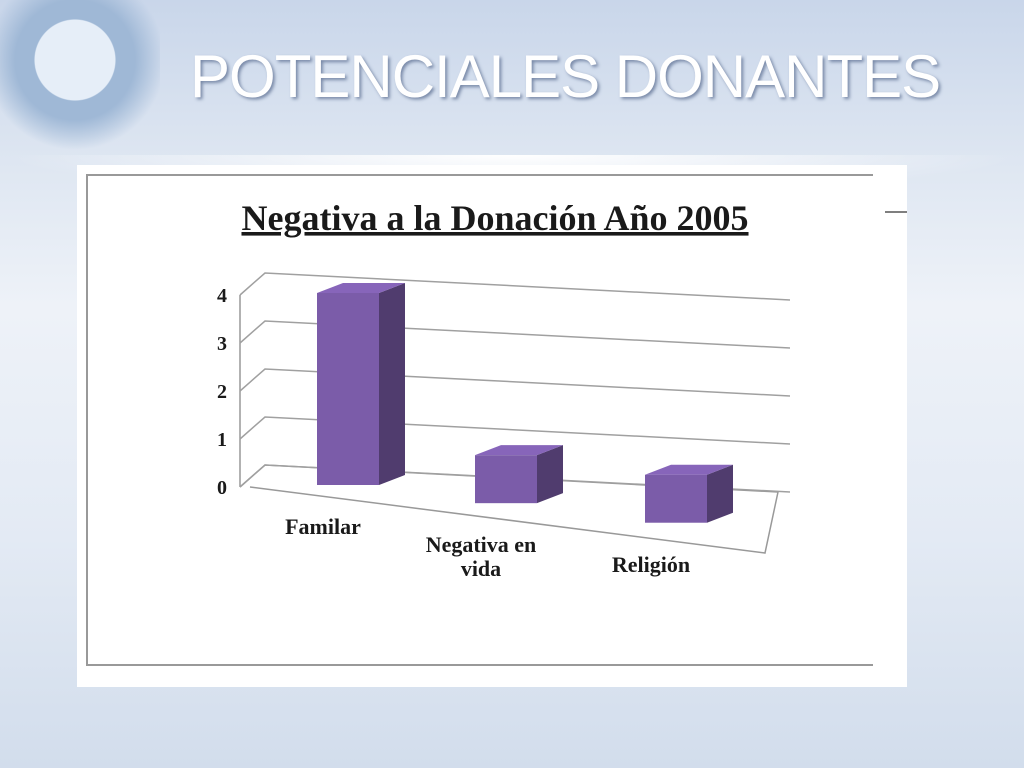 The width and height of the screenshot is (1024, 768). What do you see at coordinates (481, 557) in the screenshot?
I see `x-tick-label: Negativa en vida` at bounding box center [481, 557].